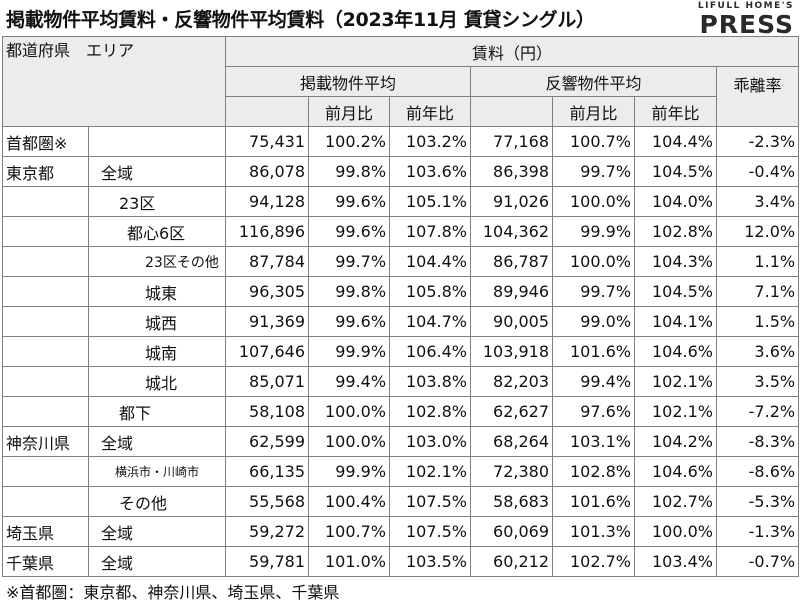 Image resolution: width=800 pixels, height=603 pixels. Describe the element at coordinates (349, 561) in the screenshot. I see `listed-mom-cell: 101.0%` at that location.